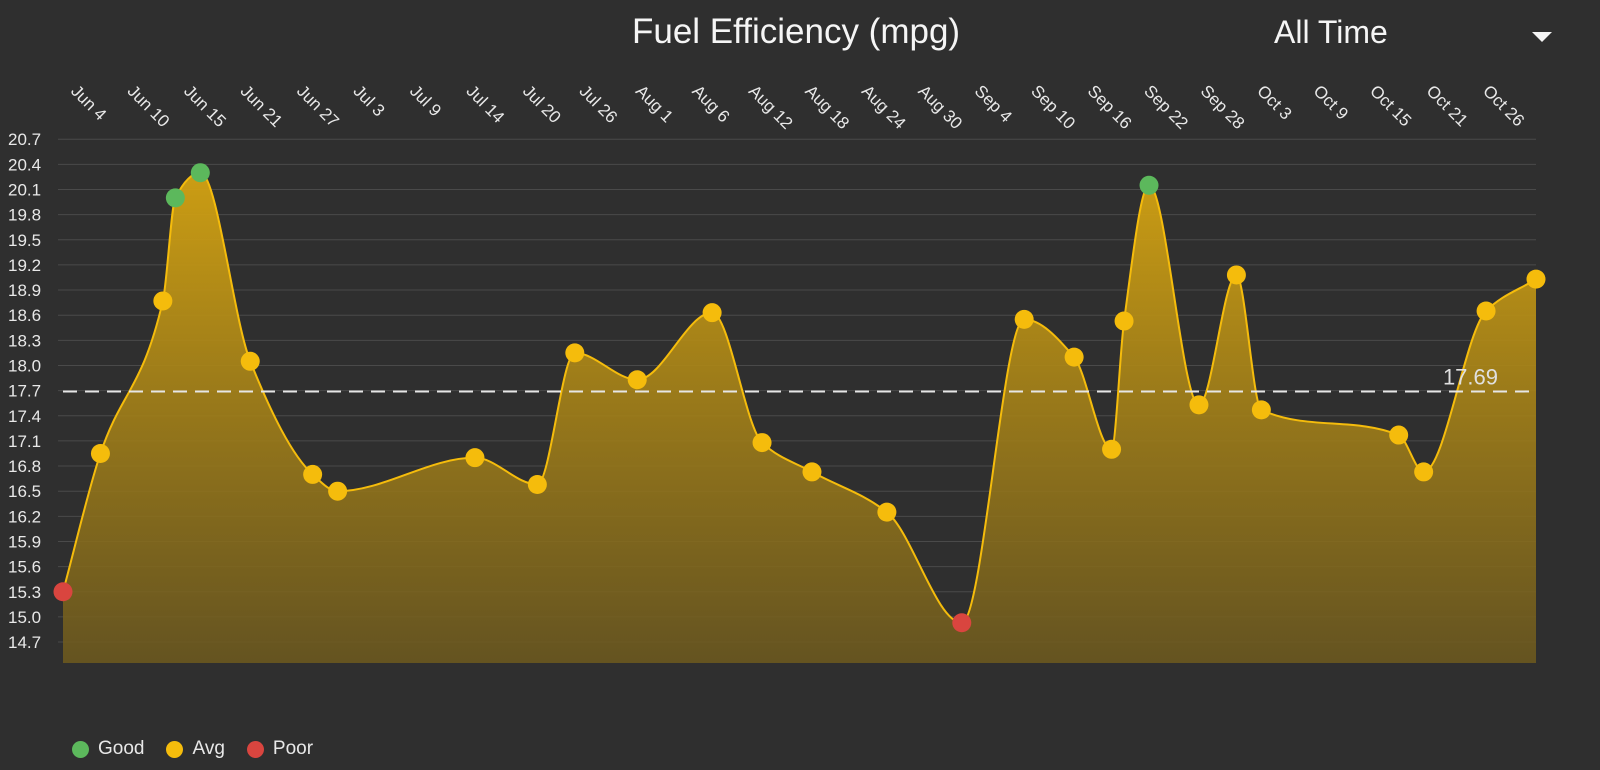 Image resolution: width=1600 pixels, height=770 pixels. What do you see at coordinates (1470, 376) in the screenshot?
I see `average-label: 17.69` at bounding box center [1470, 376].